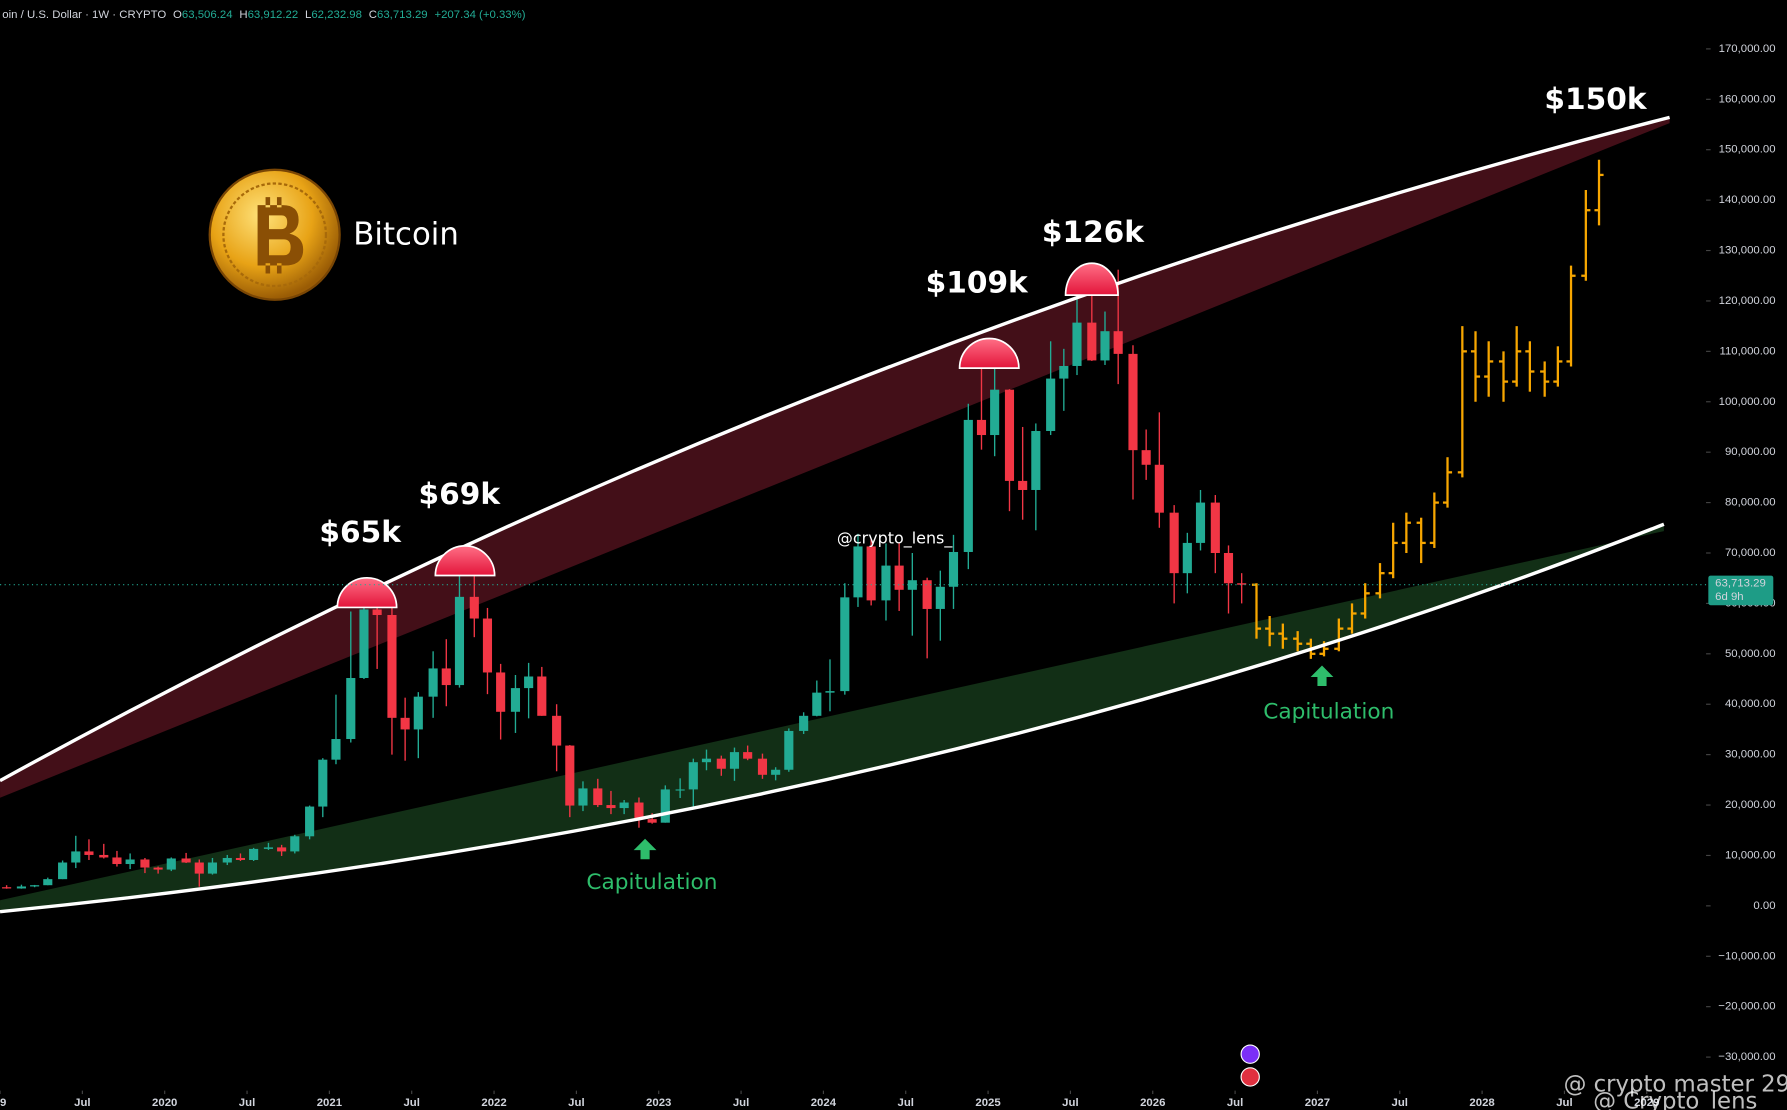  Describe the element at coordinates (1747, 200) in the screenshot. I see `y-tick-label: 140,000.00` at that location.